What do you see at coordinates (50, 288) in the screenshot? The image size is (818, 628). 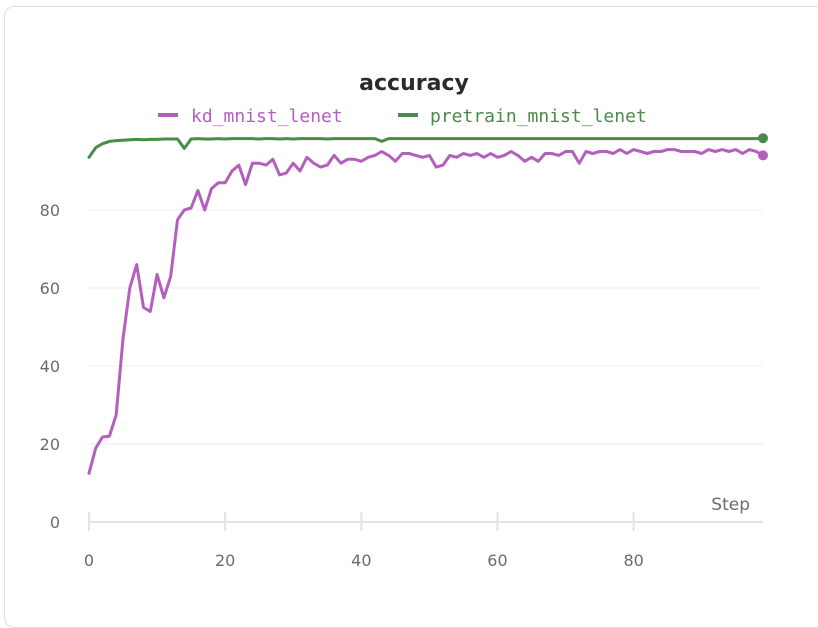 I see `y-tick-label-60: 60` at bounding box center [50, 288].